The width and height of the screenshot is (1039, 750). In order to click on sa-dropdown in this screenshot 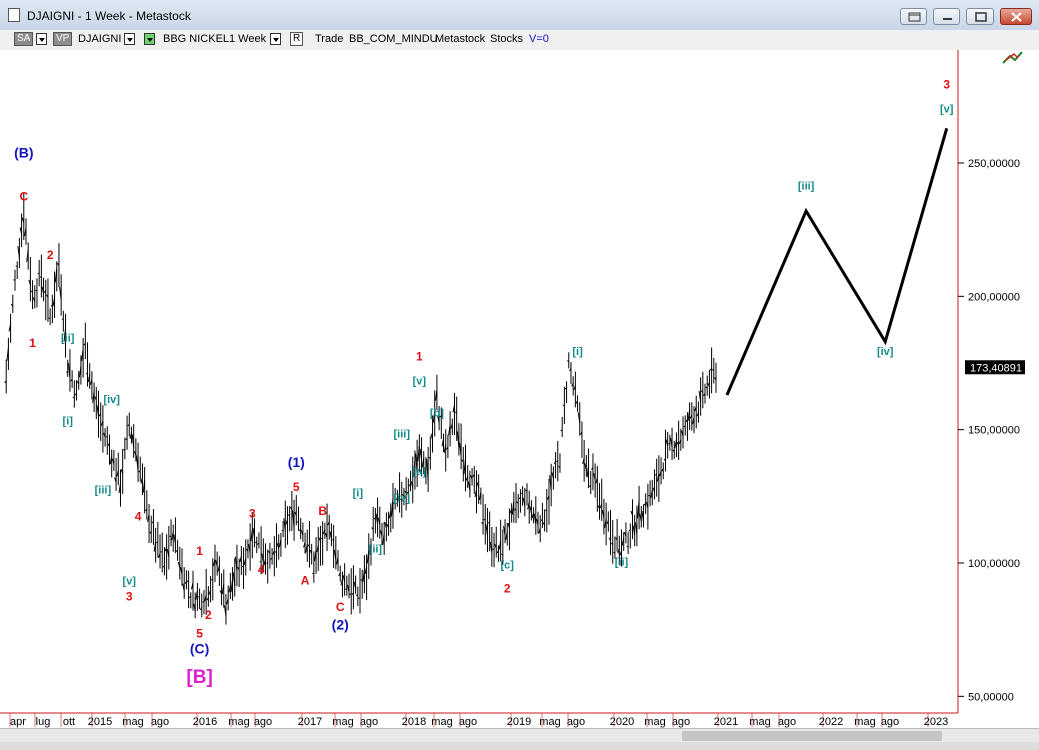, I will do `click(41, 39)`.